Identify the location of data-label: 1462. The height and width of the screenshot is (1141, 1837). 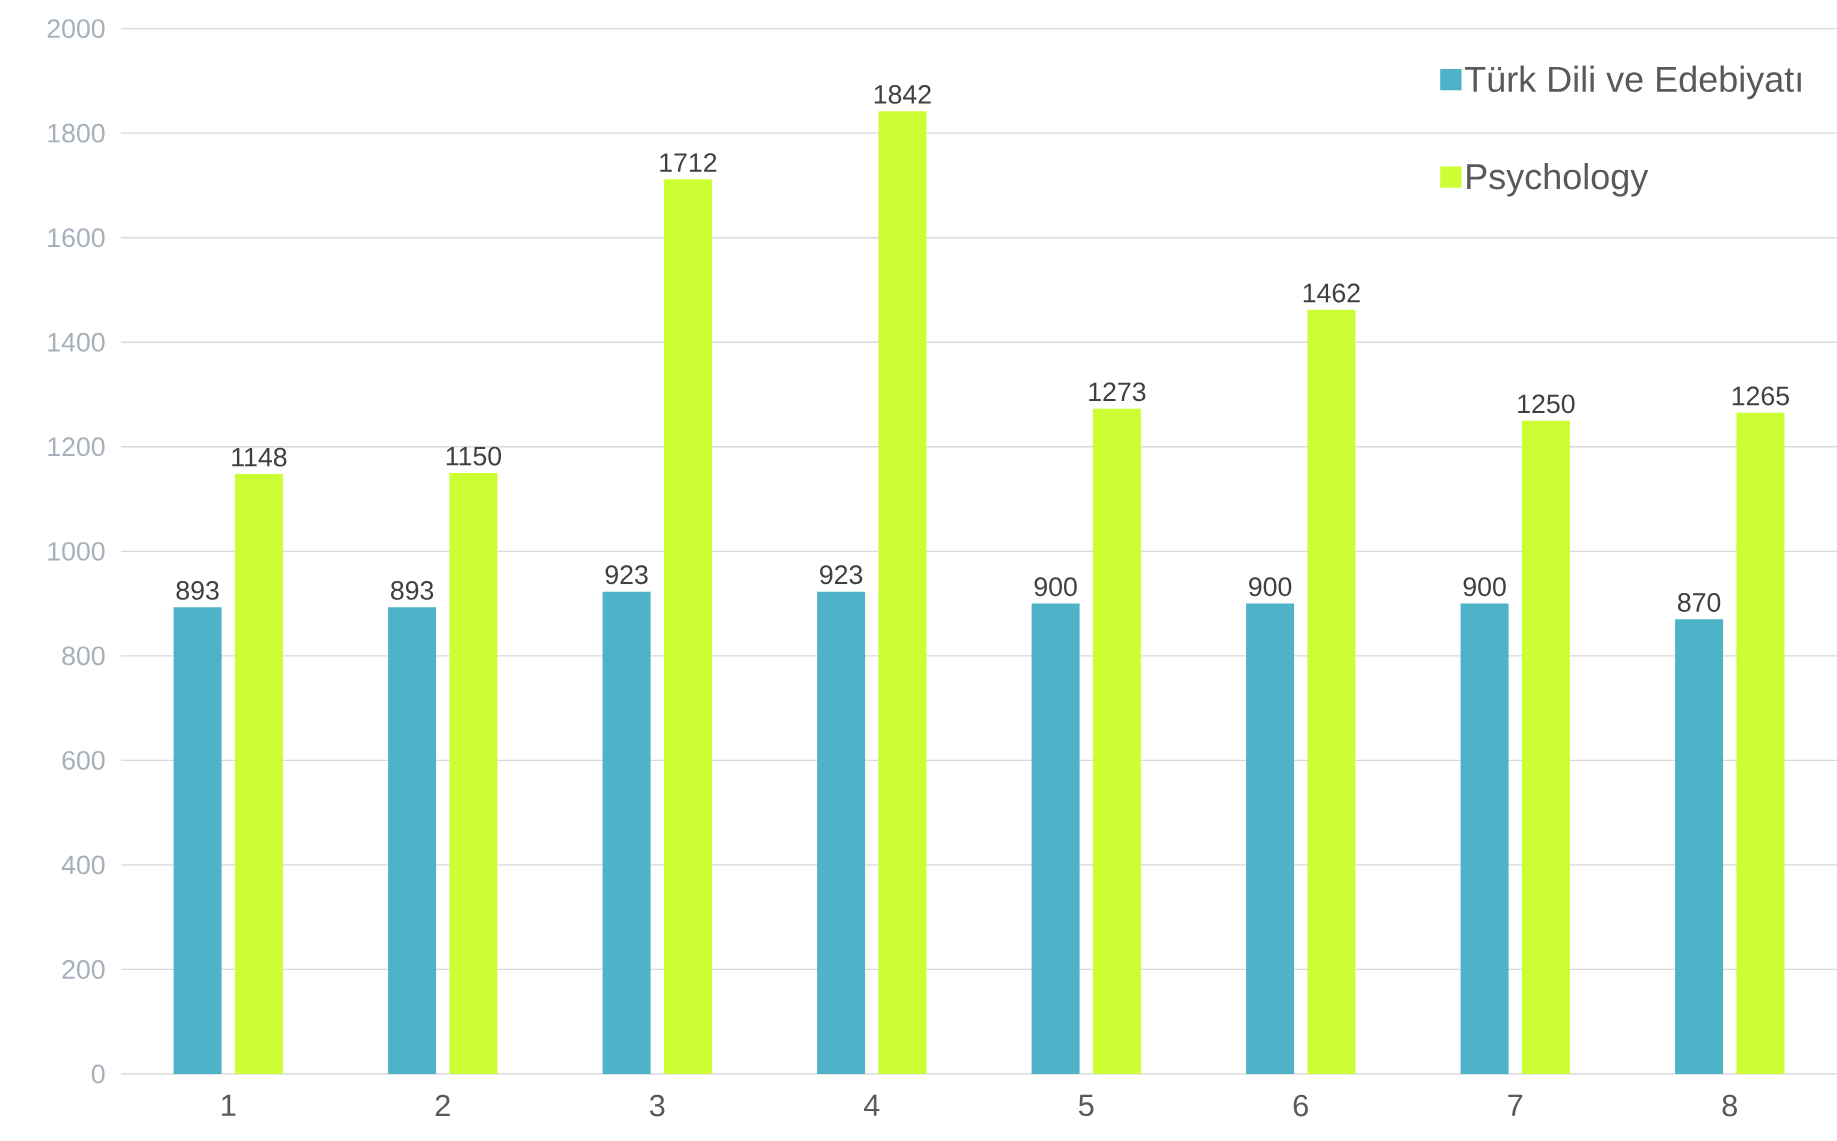
(1331, 293).